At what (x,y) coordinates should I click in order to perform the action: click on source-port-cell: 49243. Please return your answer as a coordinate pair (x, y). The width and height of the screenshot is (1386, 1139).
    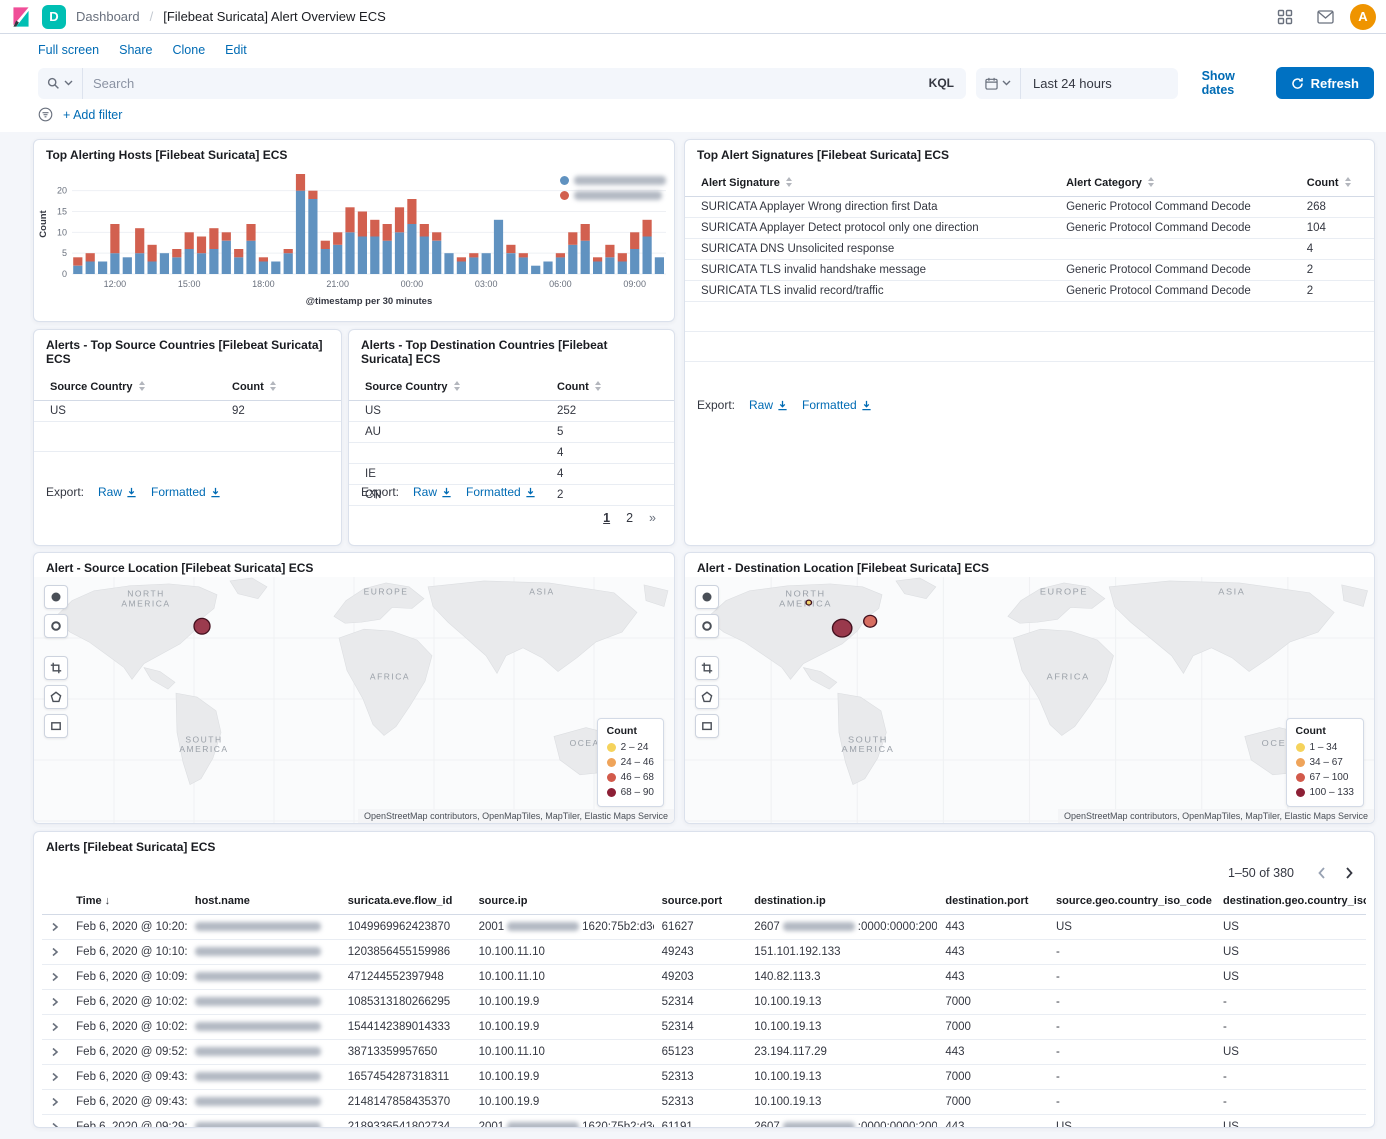
    Looking at the image, I should click on (700, 952).